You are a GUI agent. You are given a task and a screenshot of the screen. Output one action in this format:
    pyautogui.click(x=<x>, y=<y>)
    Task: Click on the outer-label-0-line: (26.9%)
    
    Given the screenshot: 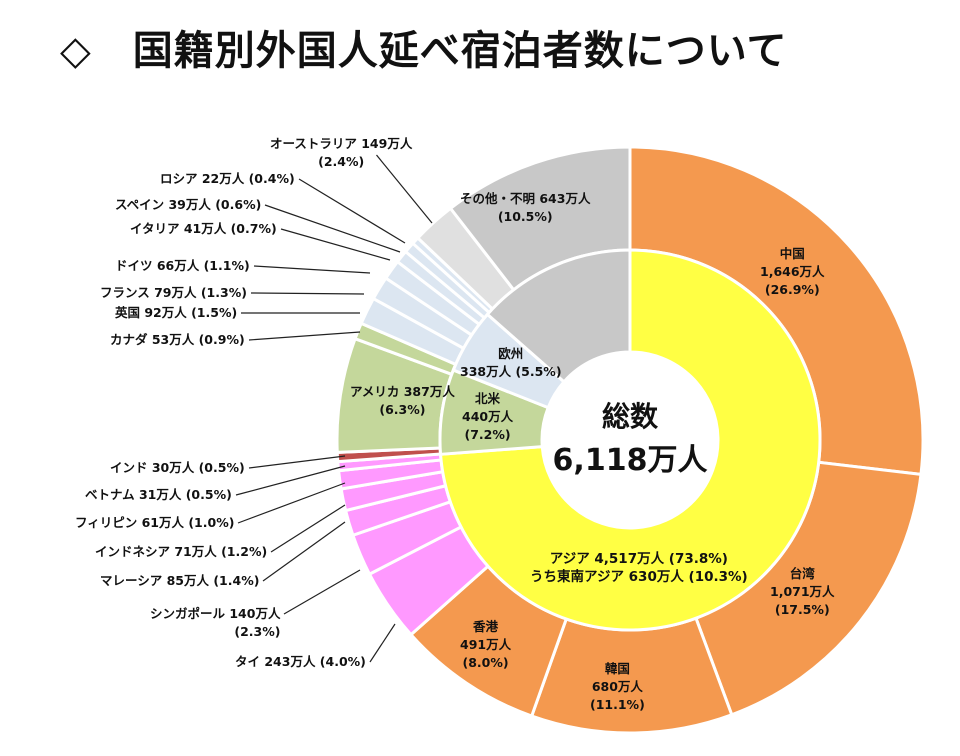 What is the action you would take?
    pyautogui.click(x=792, y=289)
    